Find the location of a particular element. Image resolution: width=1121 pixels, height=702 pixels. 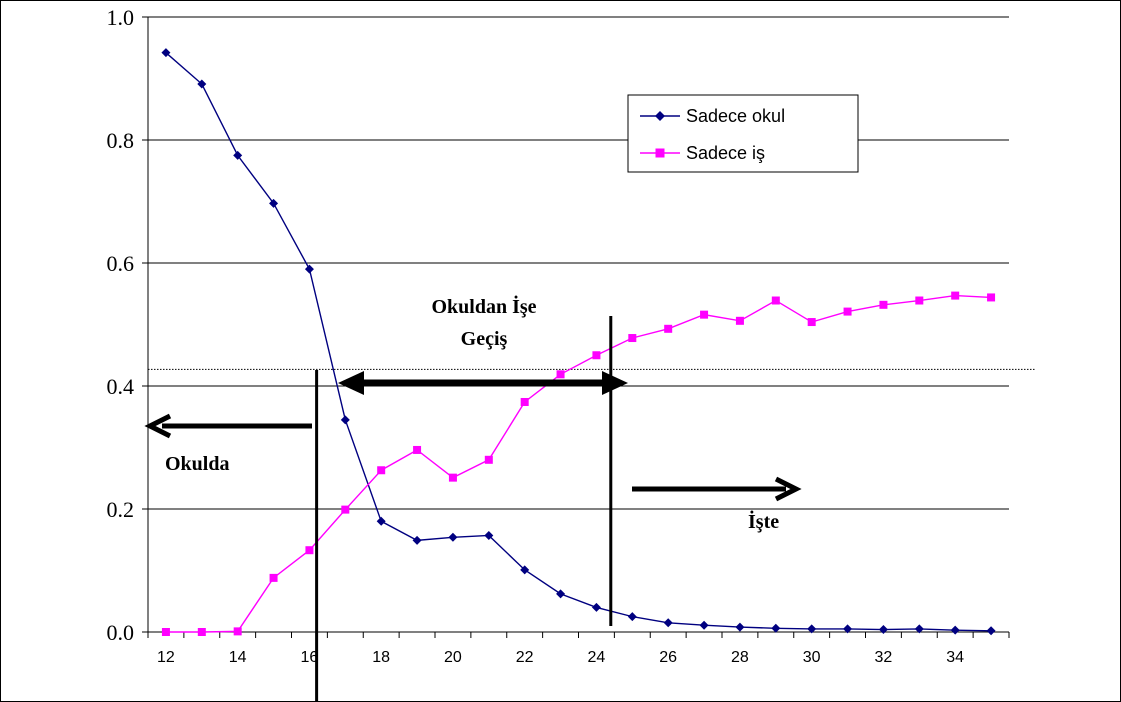

in-school-arrow is located at coordinates (228, 426).